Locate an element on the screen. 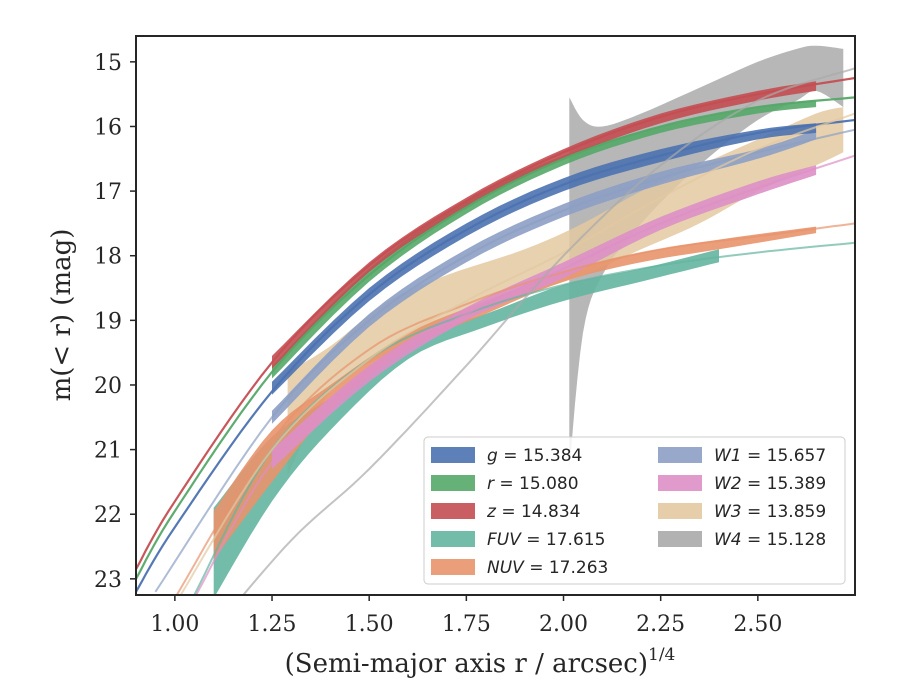 Image resolution: width=900 pixels, height=700 pixels. x-tick-label: 1.00 is located at coordinates (174, 624).